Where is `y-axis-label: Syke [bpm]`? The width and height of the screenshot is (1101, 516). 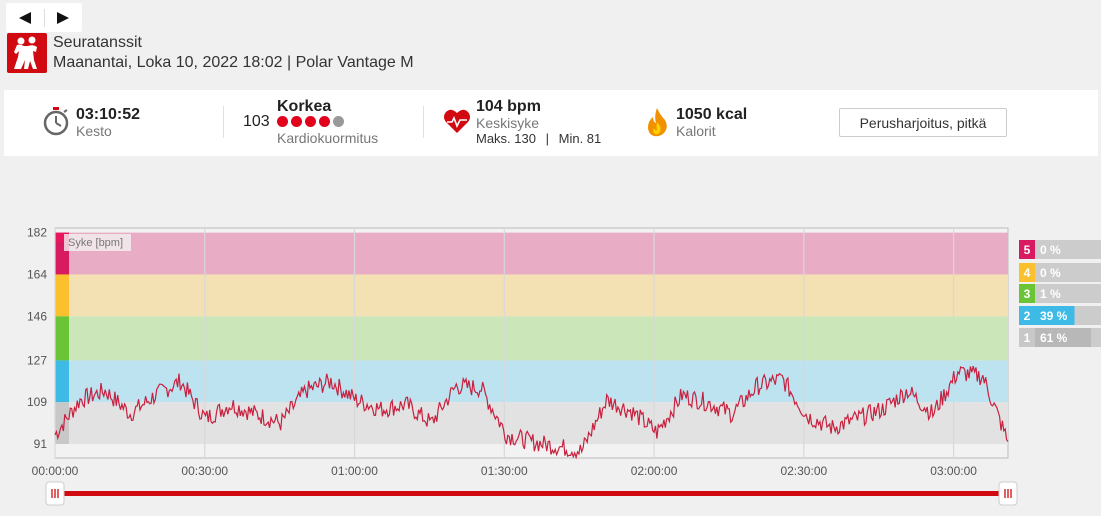
y-axis-label: Syke [bpm] is located at coordinates (95, 243).